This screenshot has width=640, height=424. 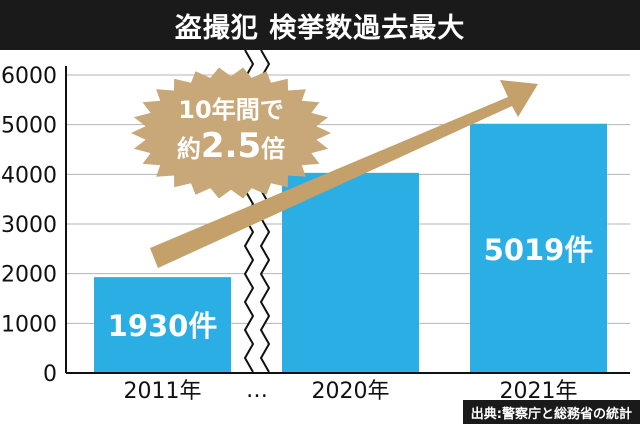 I want to click on x-axis-ticks: 2011年 2020年 2021年, so click(x=351, y=391).